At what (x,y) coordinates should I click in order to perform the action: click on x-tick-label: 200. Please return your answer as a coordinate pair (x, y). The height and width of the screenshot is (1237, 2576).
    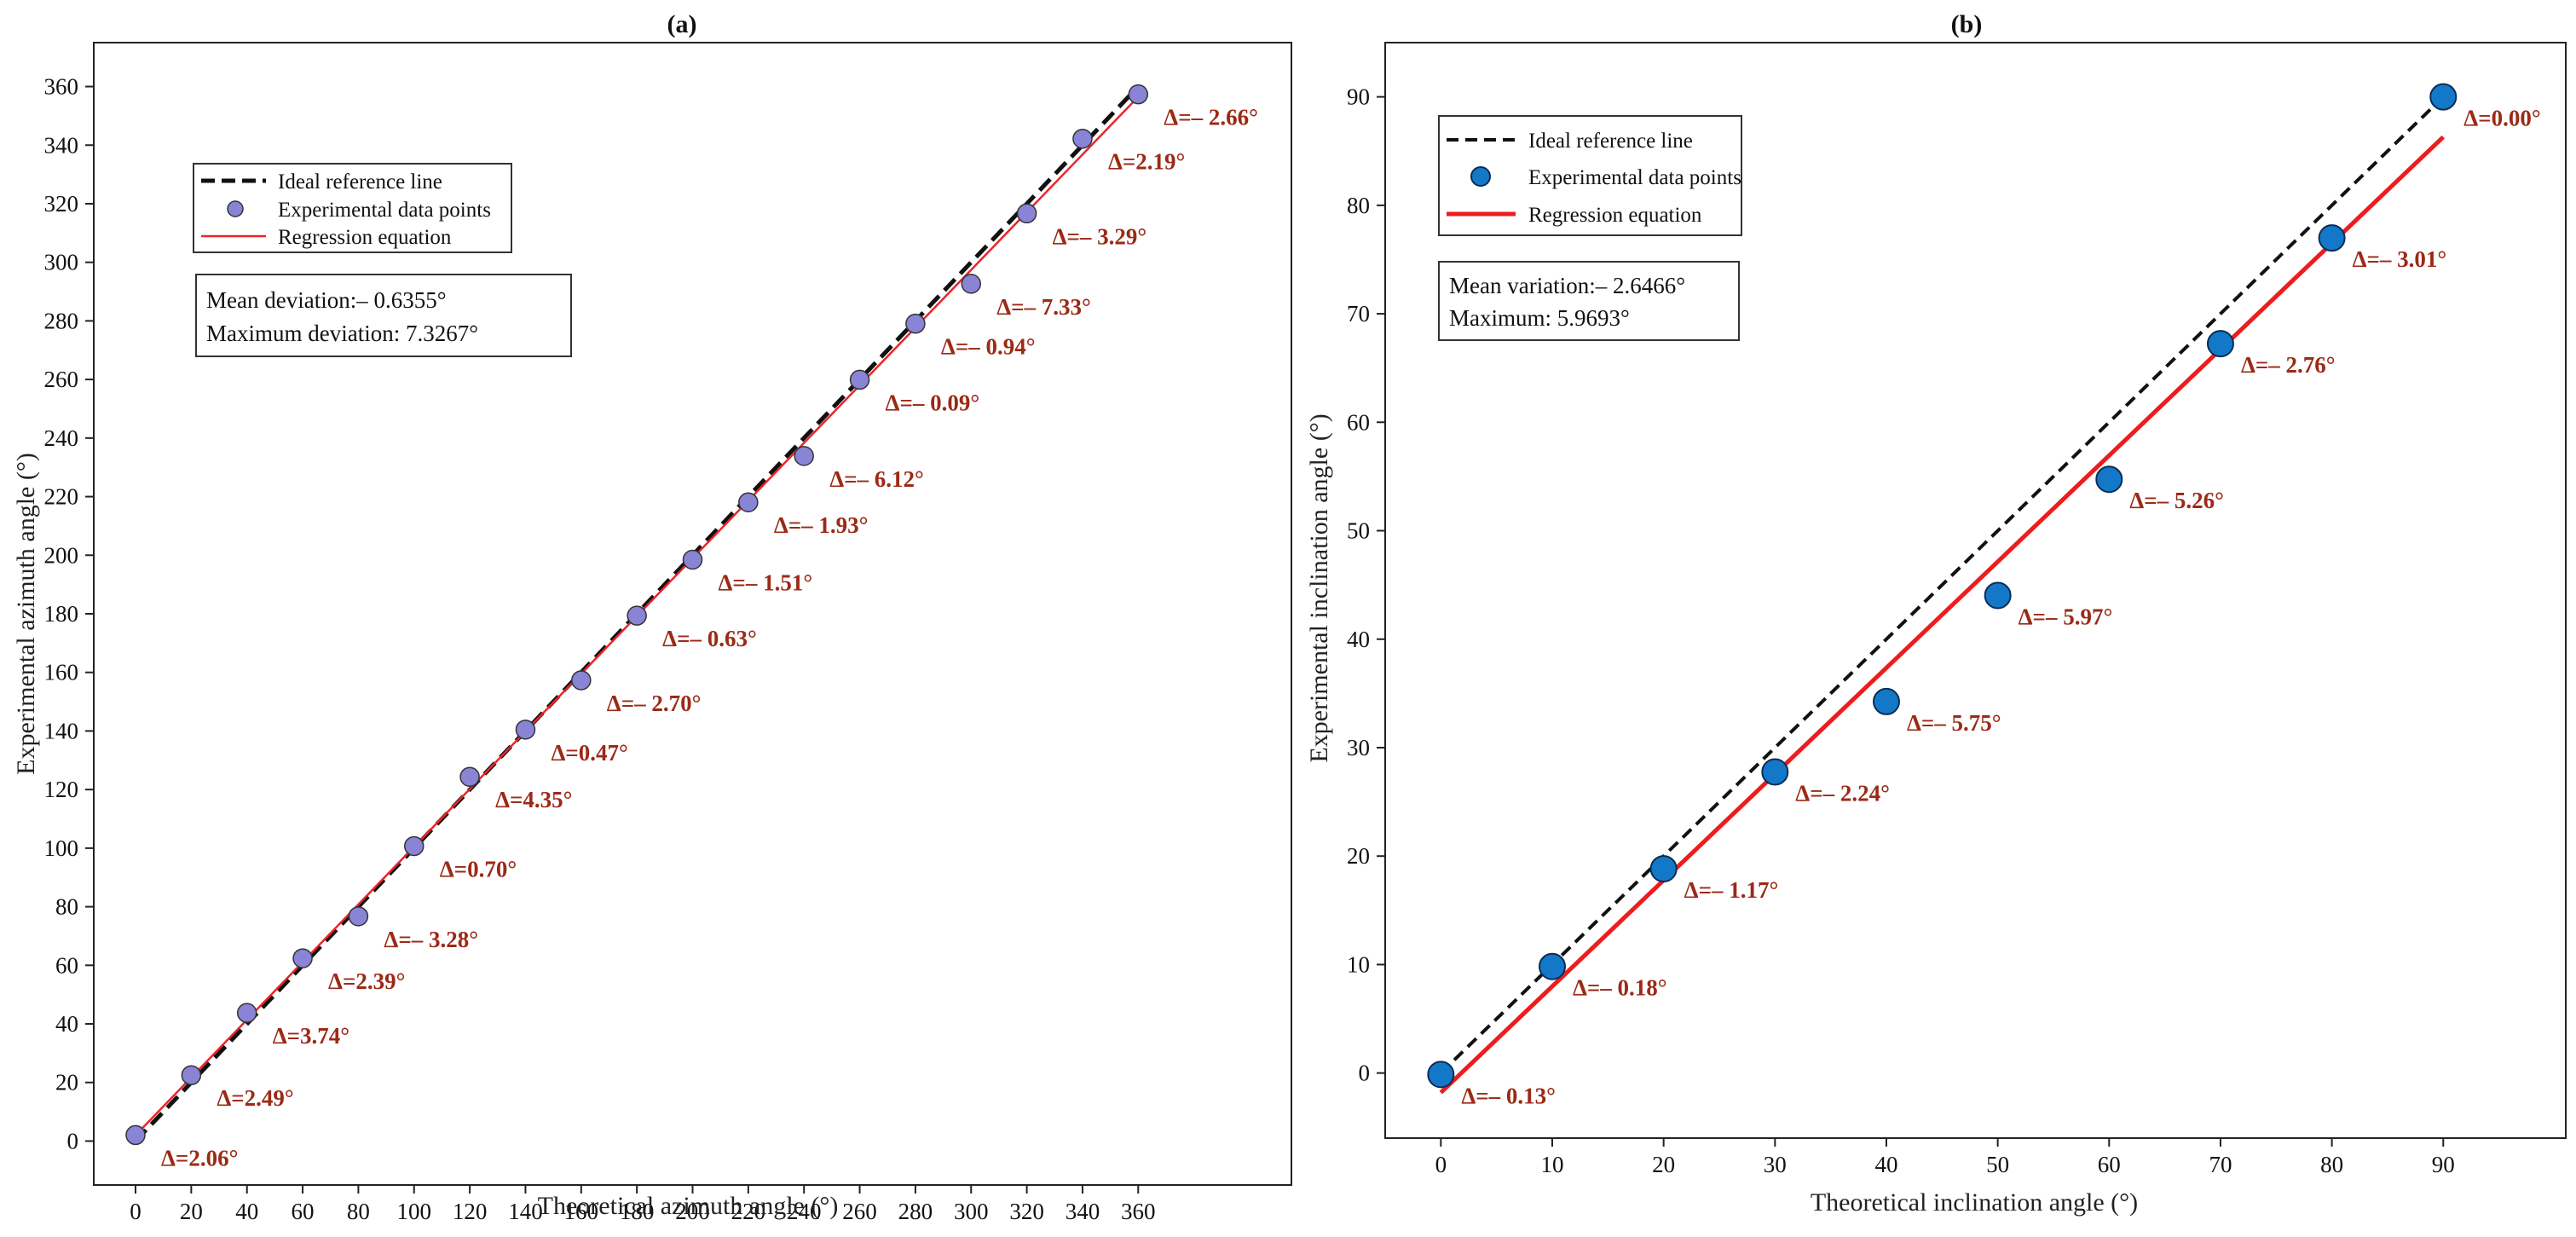
    Looking at the image, I should click on (692, 1211).